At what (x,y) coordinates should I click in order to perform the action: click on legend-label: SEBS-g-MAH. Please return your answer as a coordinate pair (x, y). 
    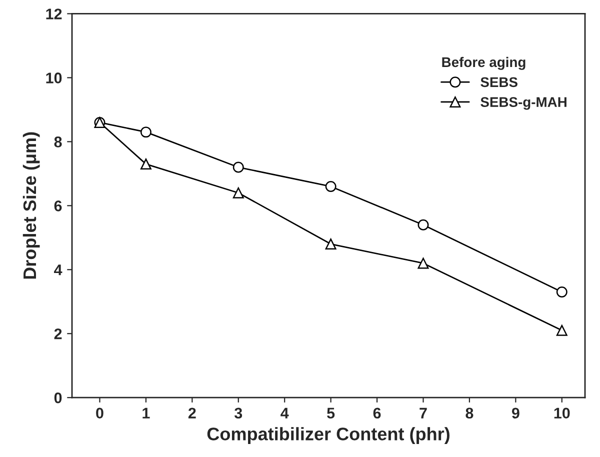
    Looking at the image, I should click on (523, 103).